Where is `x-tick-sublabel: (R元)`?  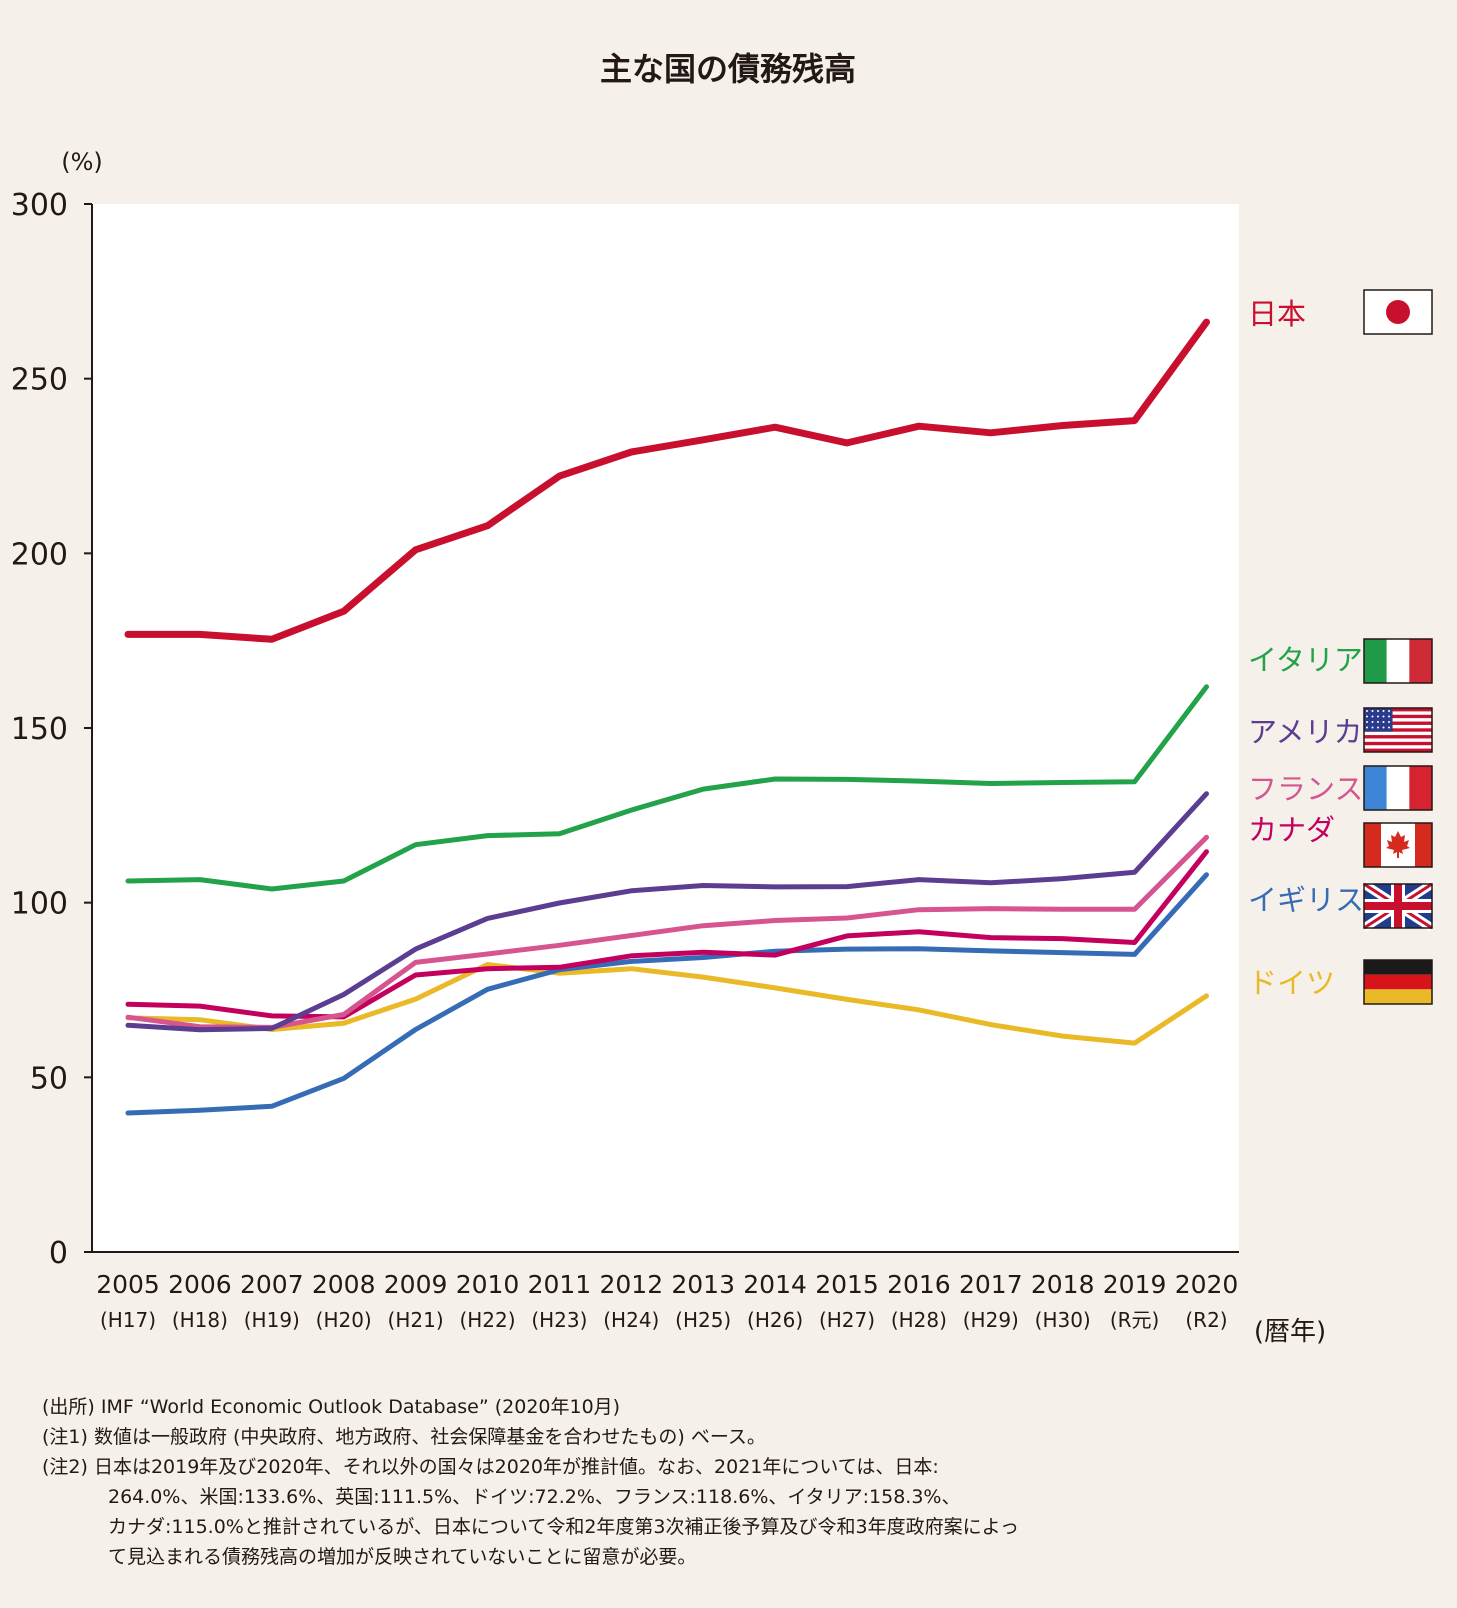 x-tick-sublabel: (R元) is located at coordinates (1135, 1320).